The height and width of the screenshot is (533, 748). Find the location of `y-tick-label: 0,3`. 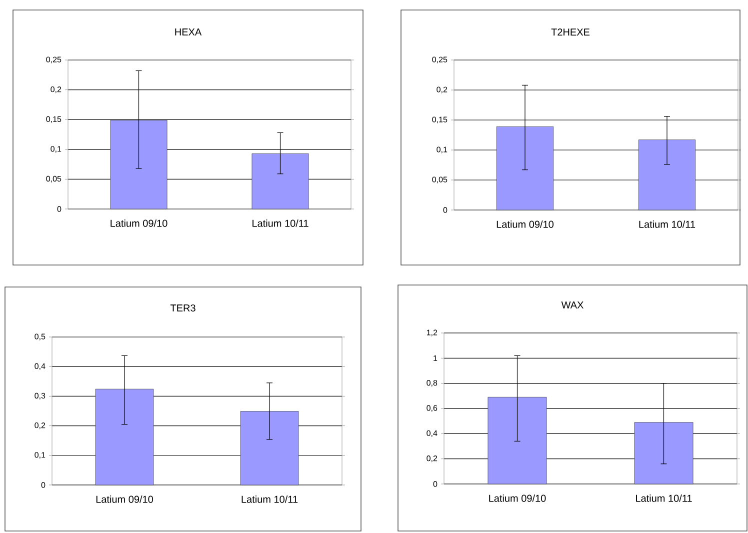

y-tick-label: 0,3 is located at coordinates (40, 396).